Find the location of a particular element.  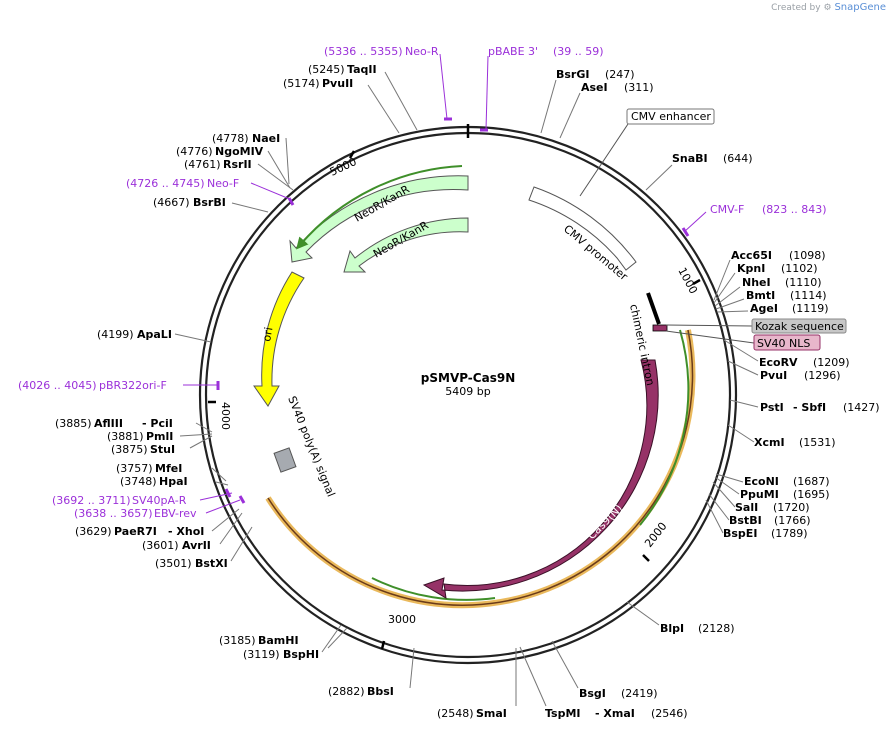

leader-mfei is located at coordinates (219, 474).